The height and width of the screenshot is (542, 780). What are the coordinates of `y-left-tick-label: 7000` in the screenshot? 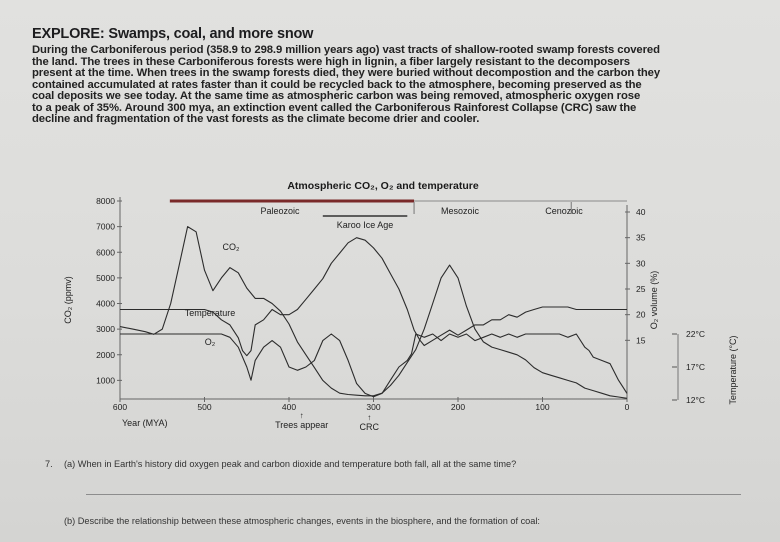 It's located at (105, 227).